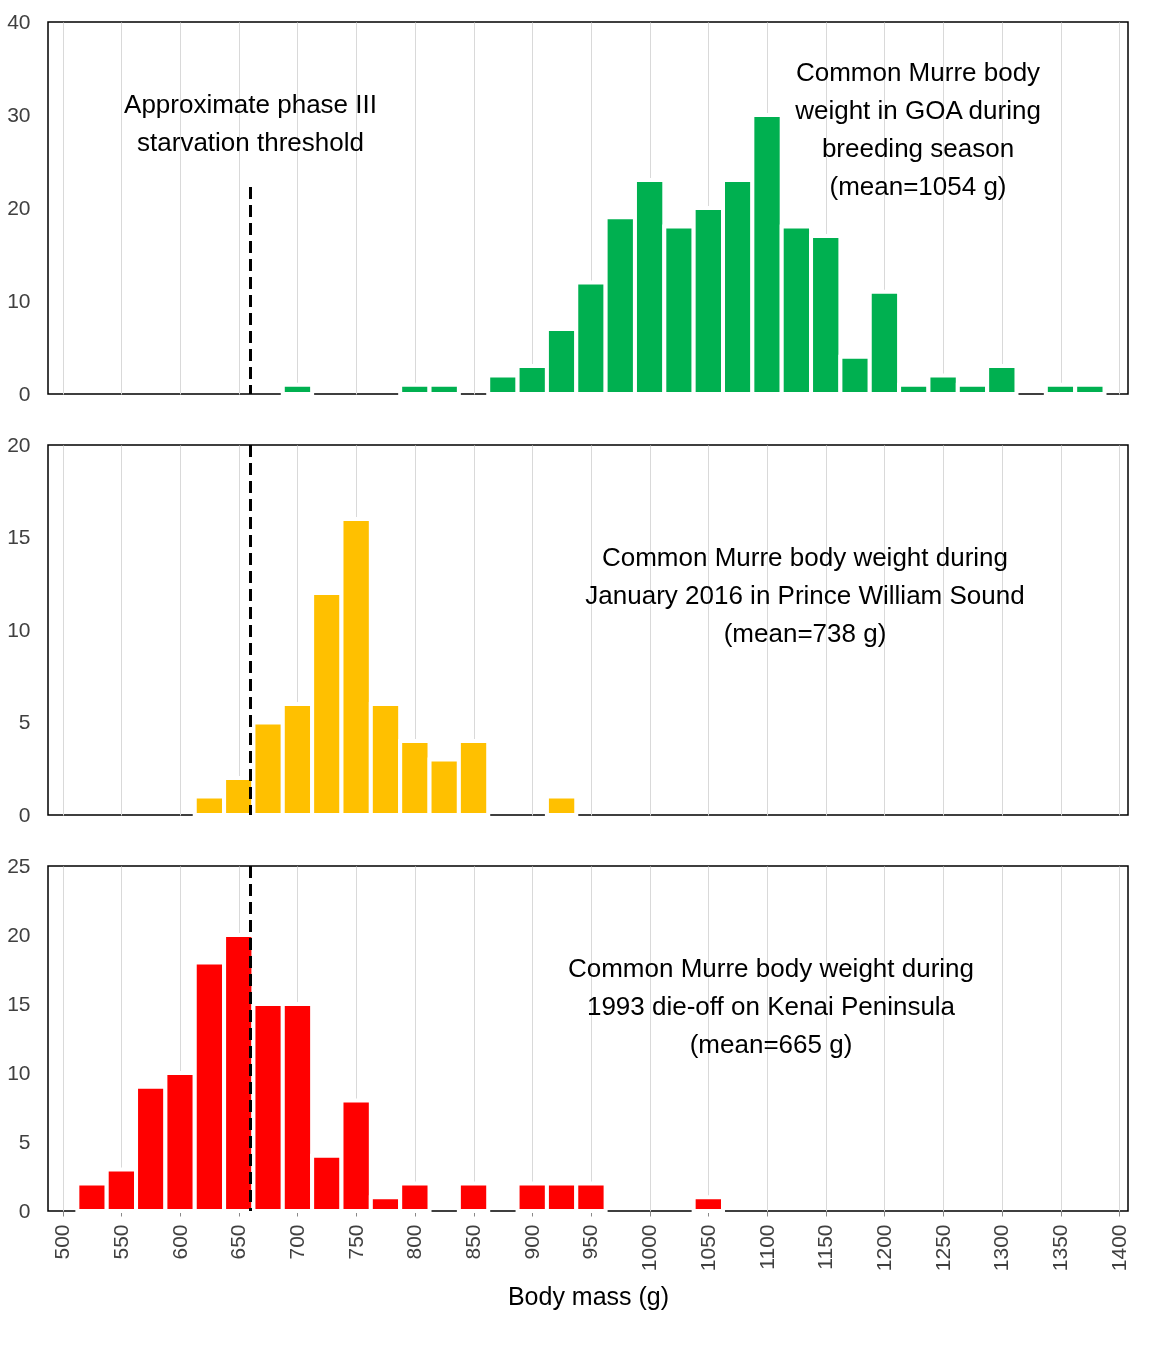 This screenshot has height=1350, width=1166. What do you see at coordinates (917, 129) in the screenshot?
I see `annotation: Common Murre body weight in GOA during breeding season (mean=1054 g)` at bounding box center [917, 129].